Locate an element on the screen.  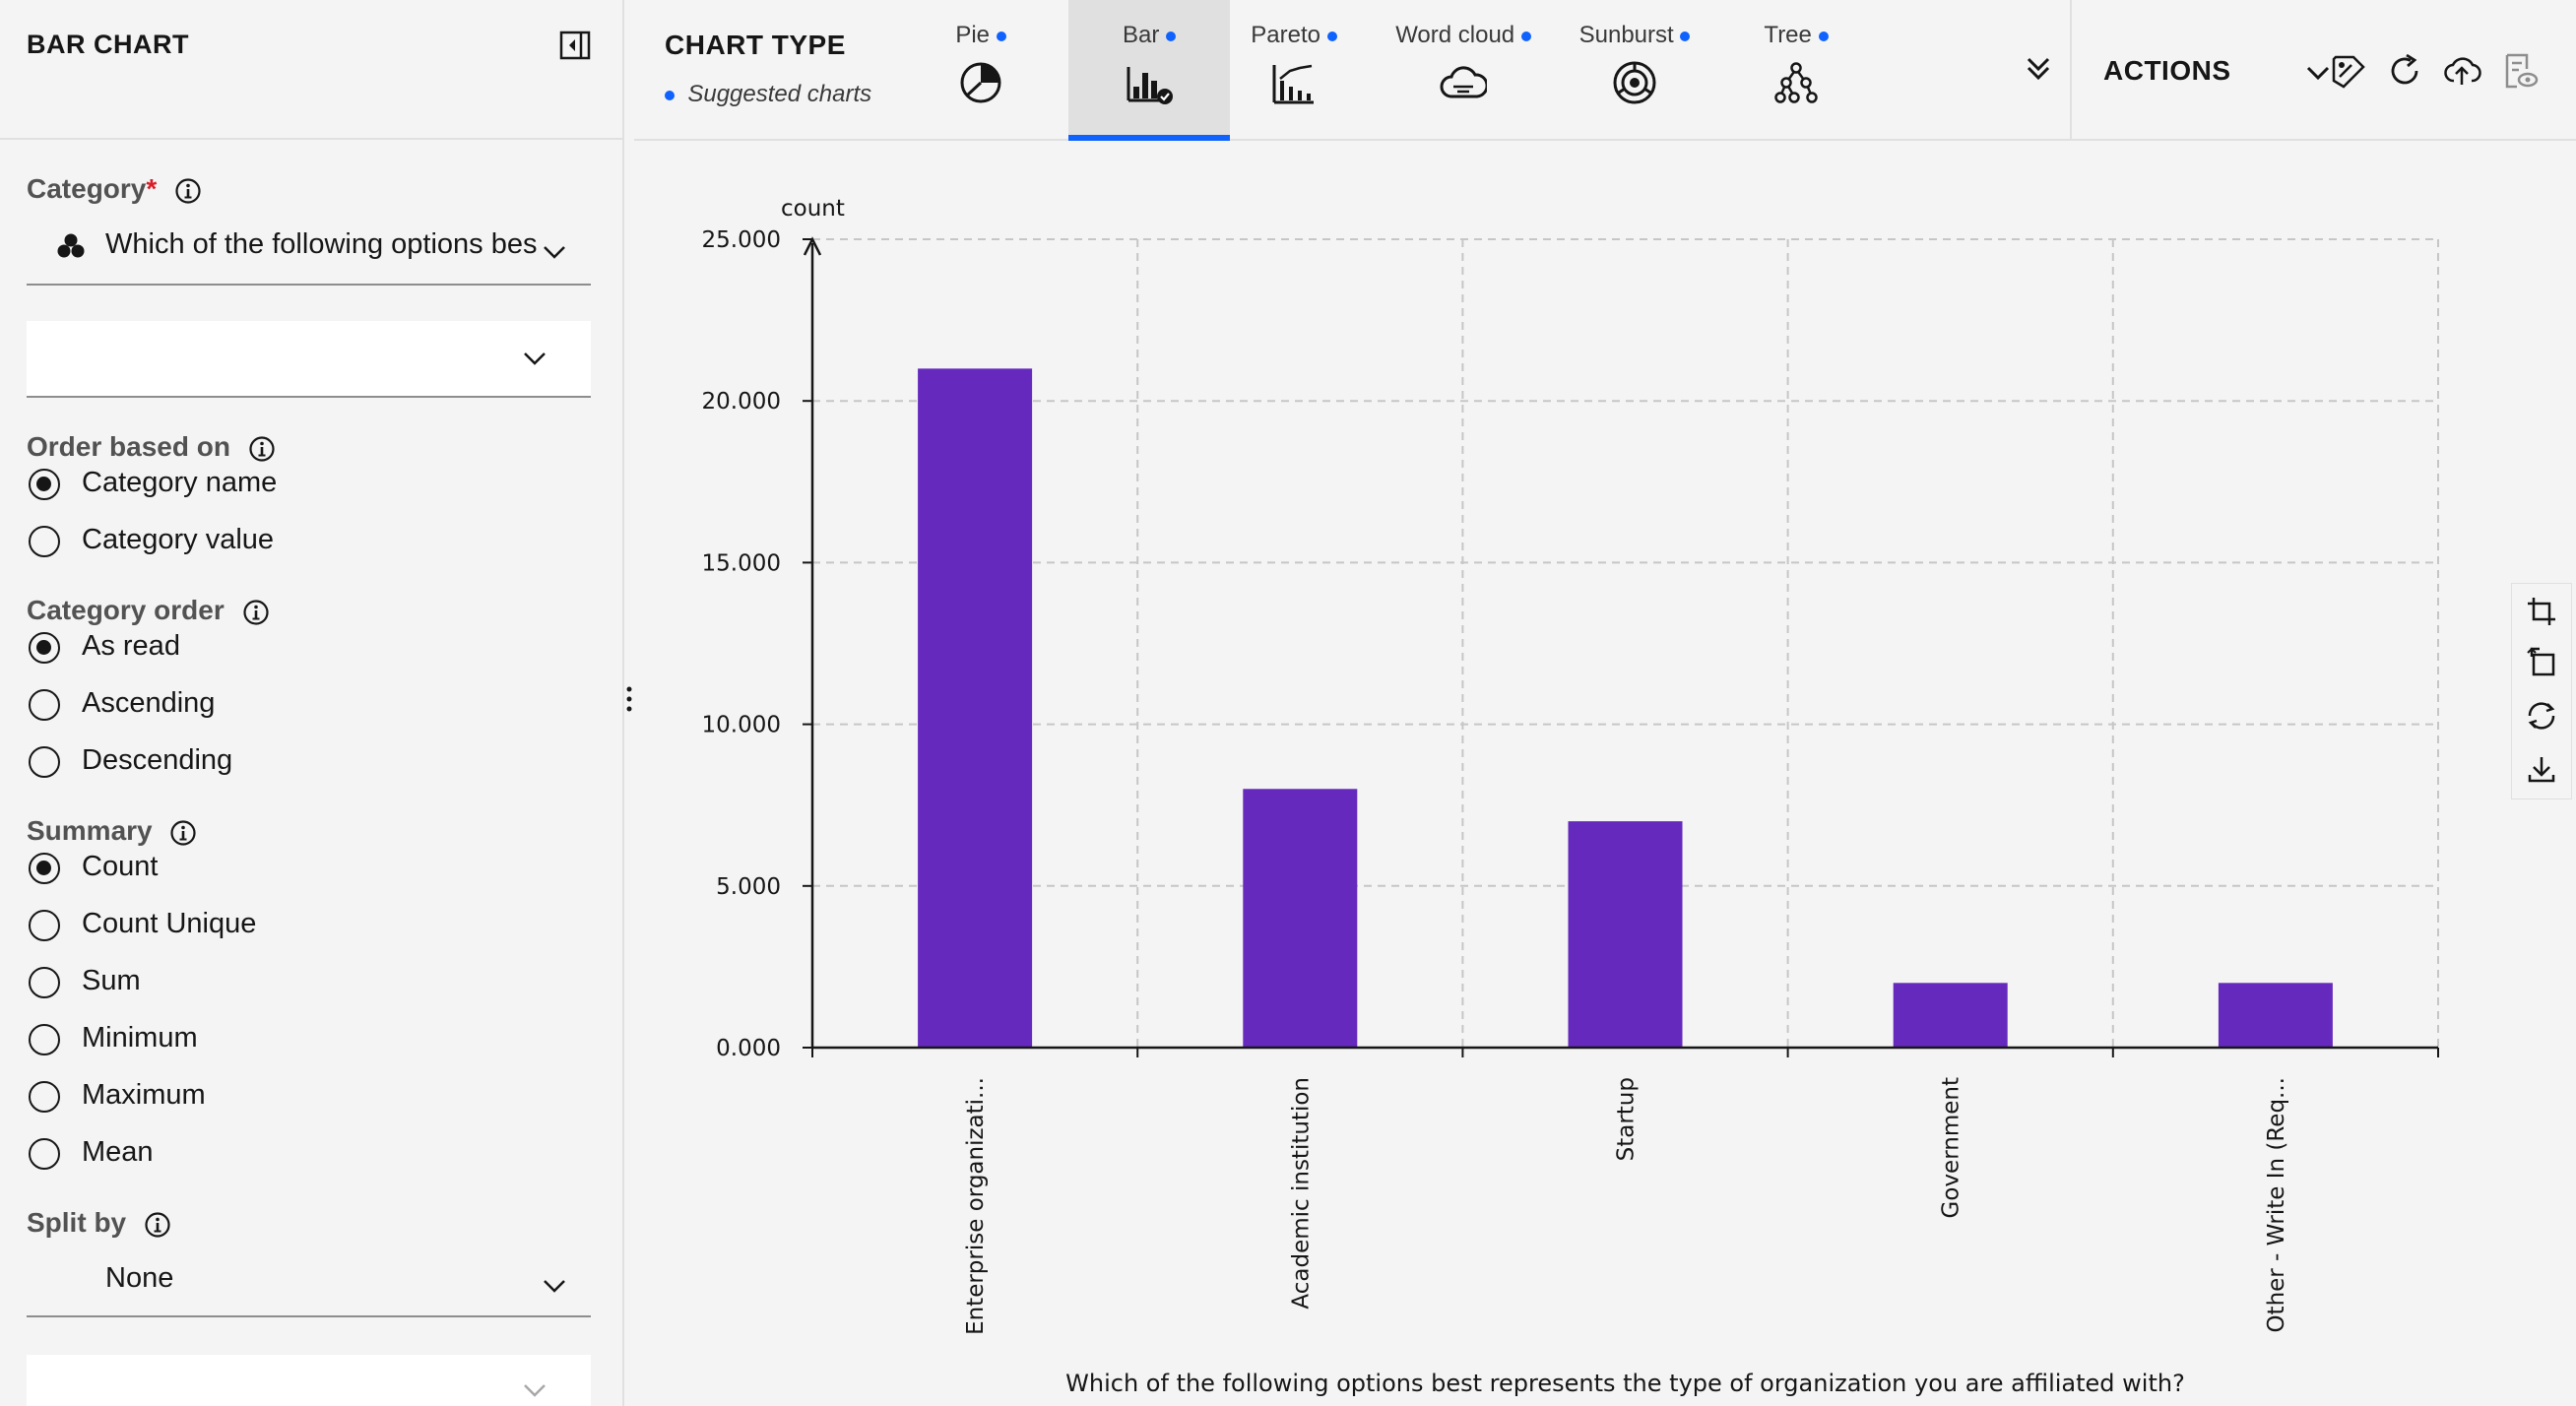
active-tab-indicator is located at coordinates (1149, 138).